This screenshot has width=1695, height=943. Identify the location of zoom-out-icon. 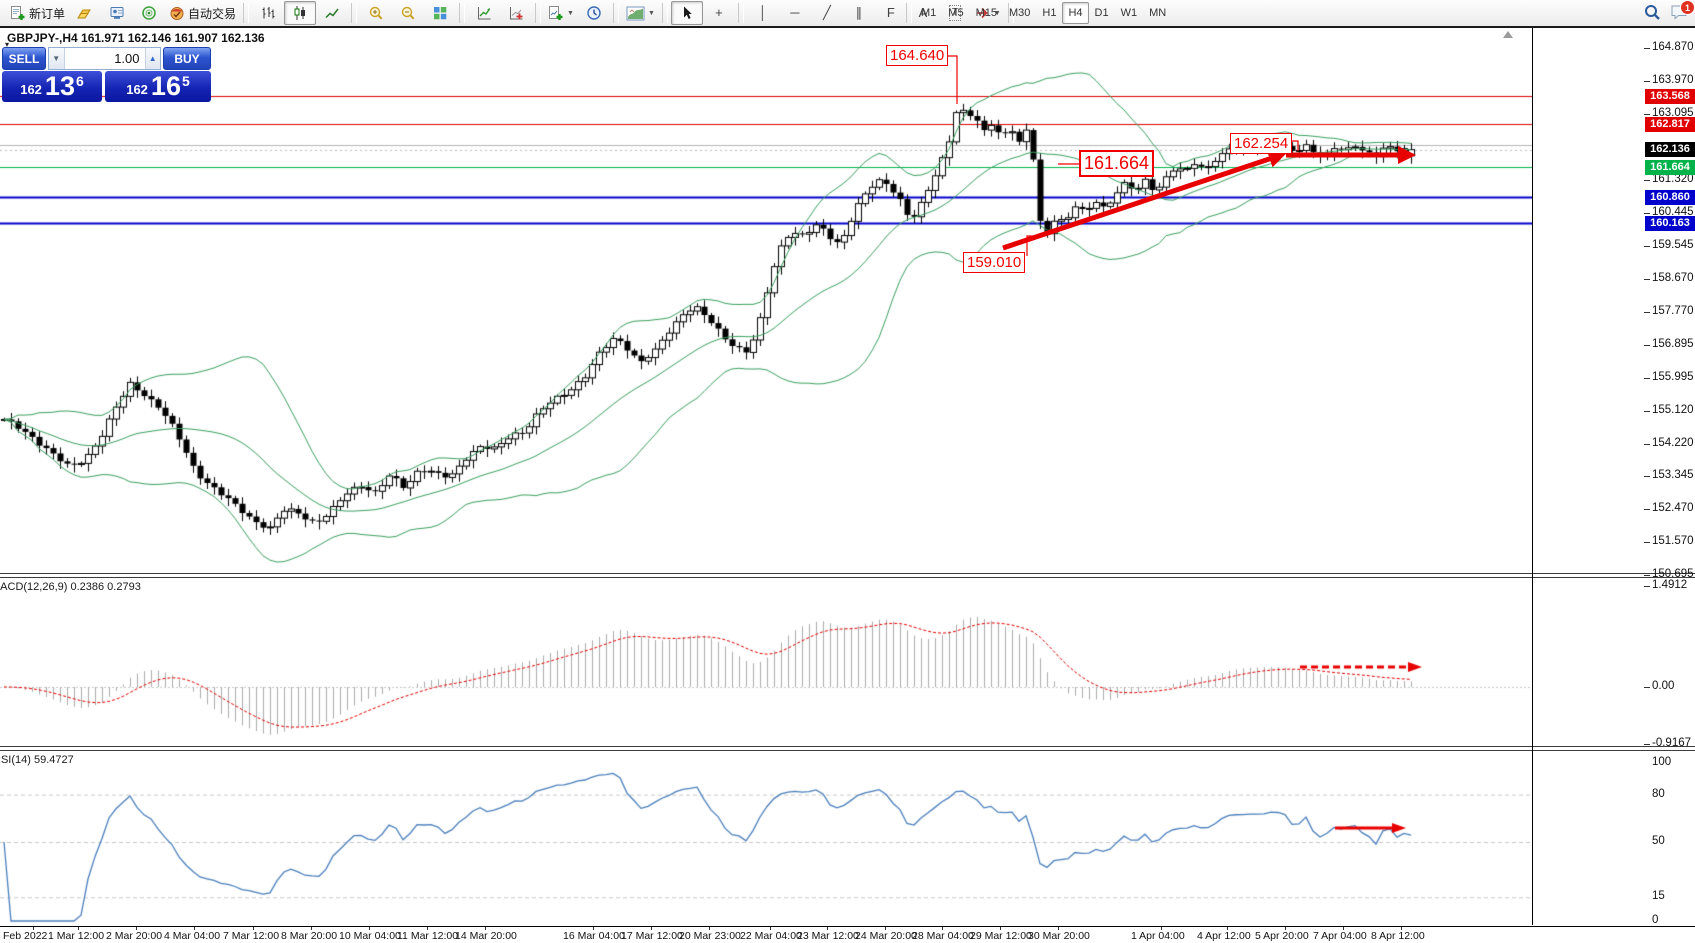
(408, 13).